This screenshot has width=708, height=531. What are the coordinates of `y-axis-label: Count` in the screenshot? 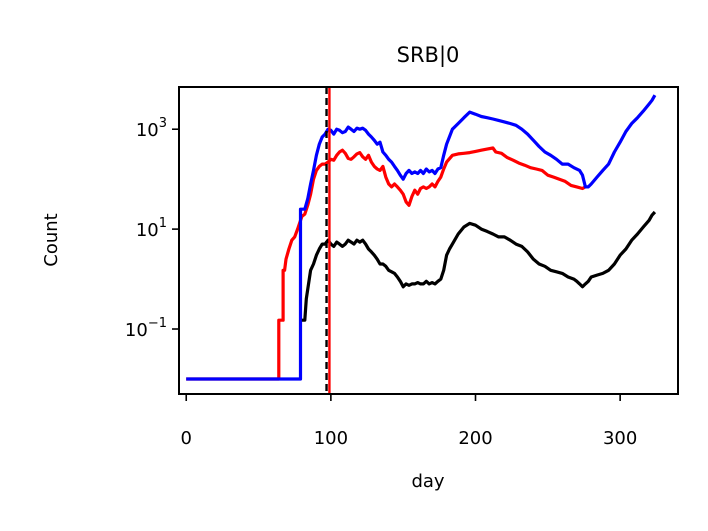 It's located at (51, 239).